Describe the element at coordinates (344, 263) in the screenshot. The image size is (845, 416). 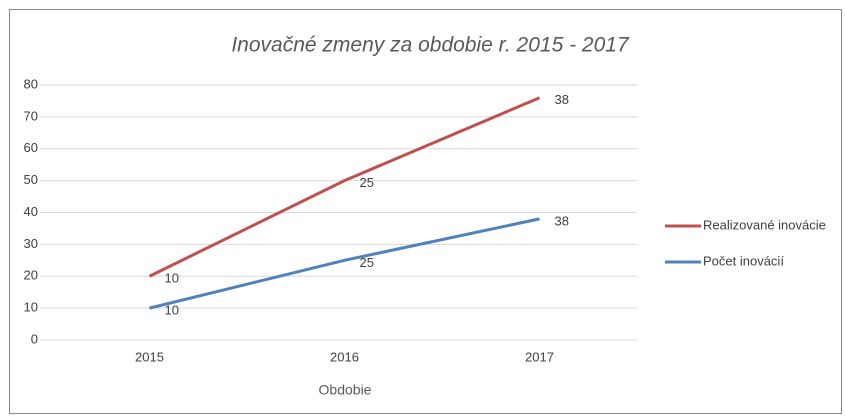
I see `series-line` at that location.